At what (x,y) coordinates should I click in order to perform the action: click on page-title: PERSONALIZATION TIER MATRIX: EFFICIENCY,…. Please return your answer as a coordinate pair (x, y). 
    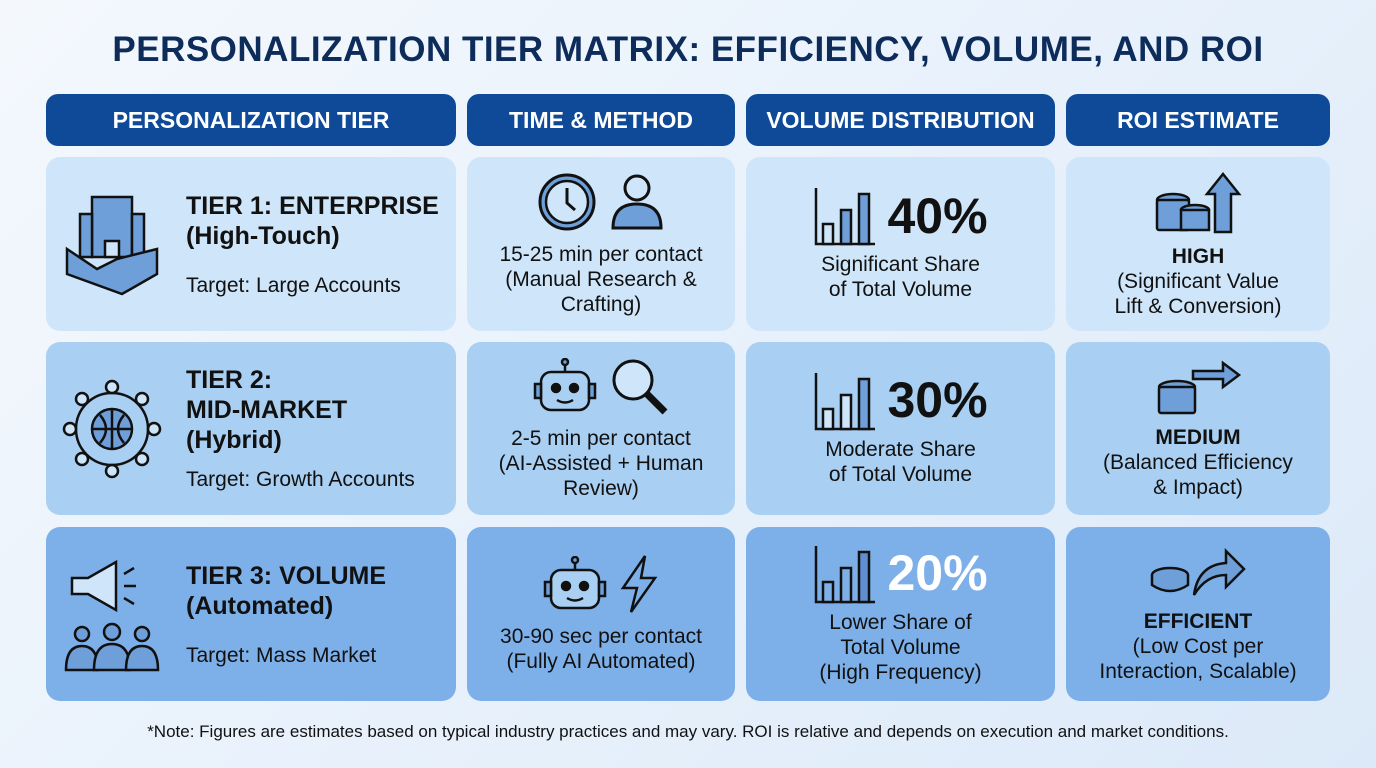
    Looking at the image, I should click on (688, 49).